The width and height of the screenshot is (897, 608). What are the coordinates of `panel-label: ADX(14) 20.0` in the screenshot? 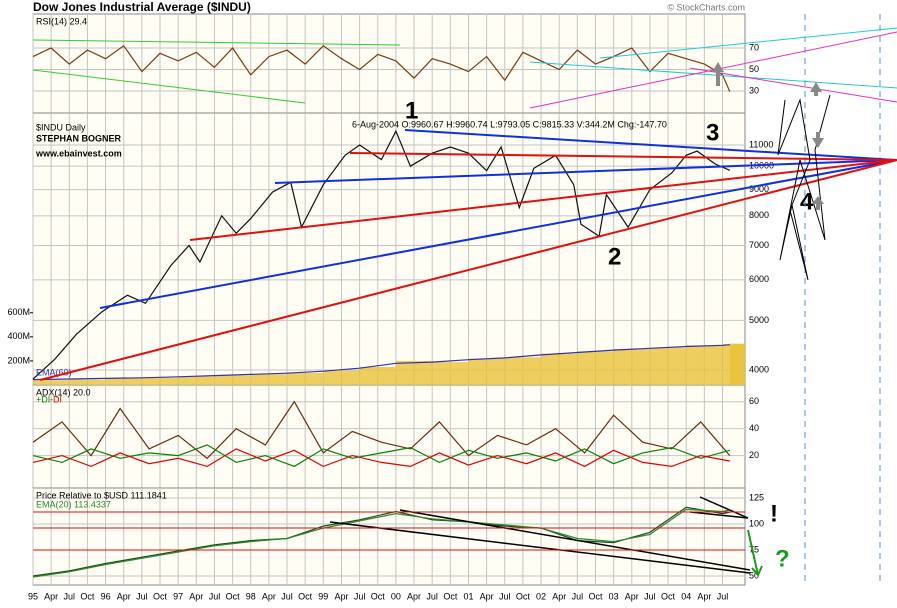 It's located at (63, 392).